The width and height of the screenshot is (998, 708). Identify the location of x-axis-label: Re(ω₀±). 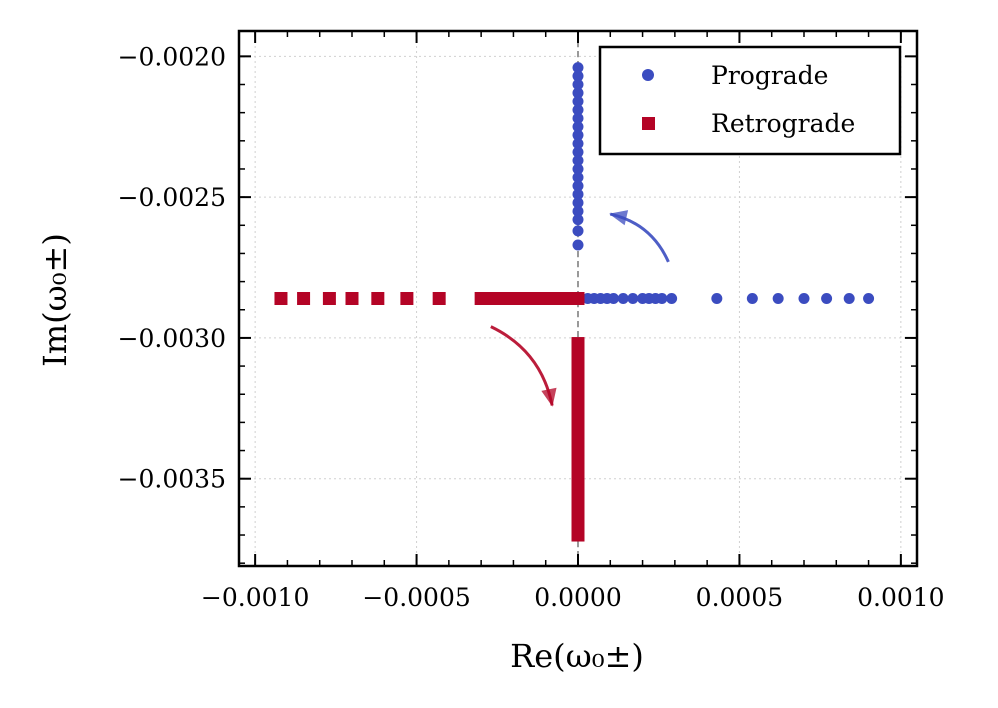
(577, 656).